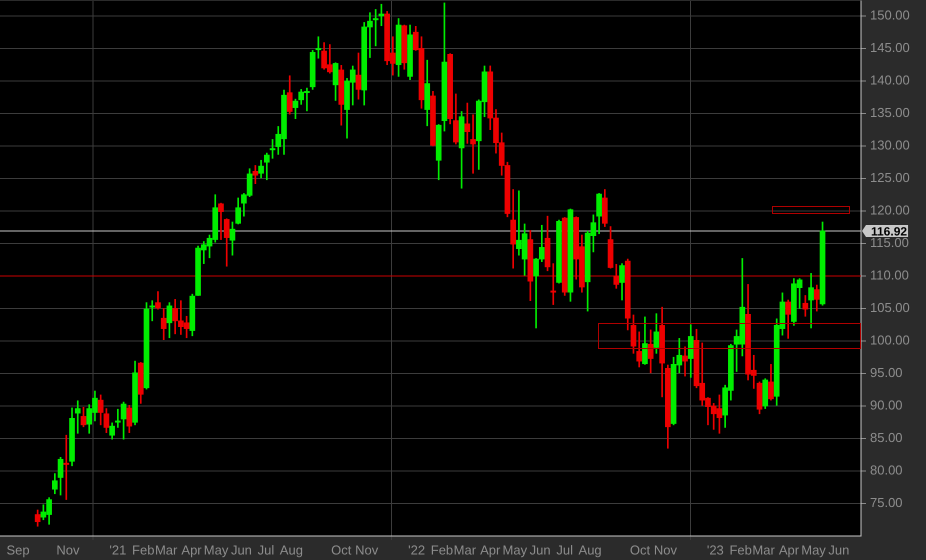 The image size is (926, 560). I want to click on y-tick-label: 145.00, so click(890, 48).